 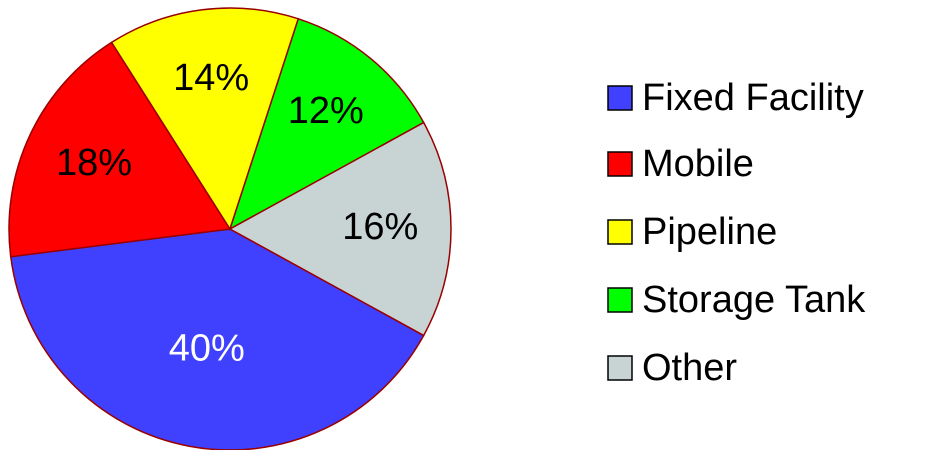 What do you see at coordinates (94, 163) in the screenshot?
I see `slice-label: 18%` at bounding box center [94, 163].